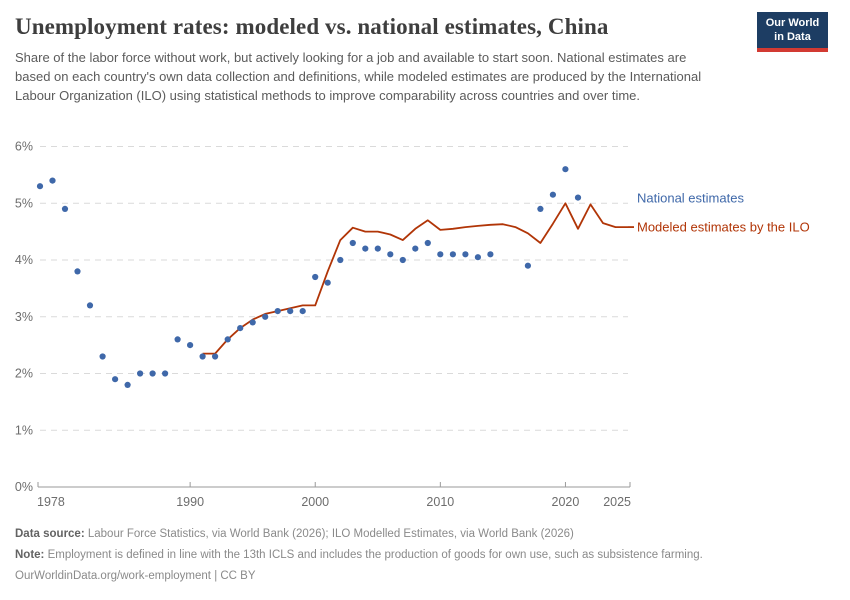  I want to click on x-tick-label: 2020, so click(566, 502).